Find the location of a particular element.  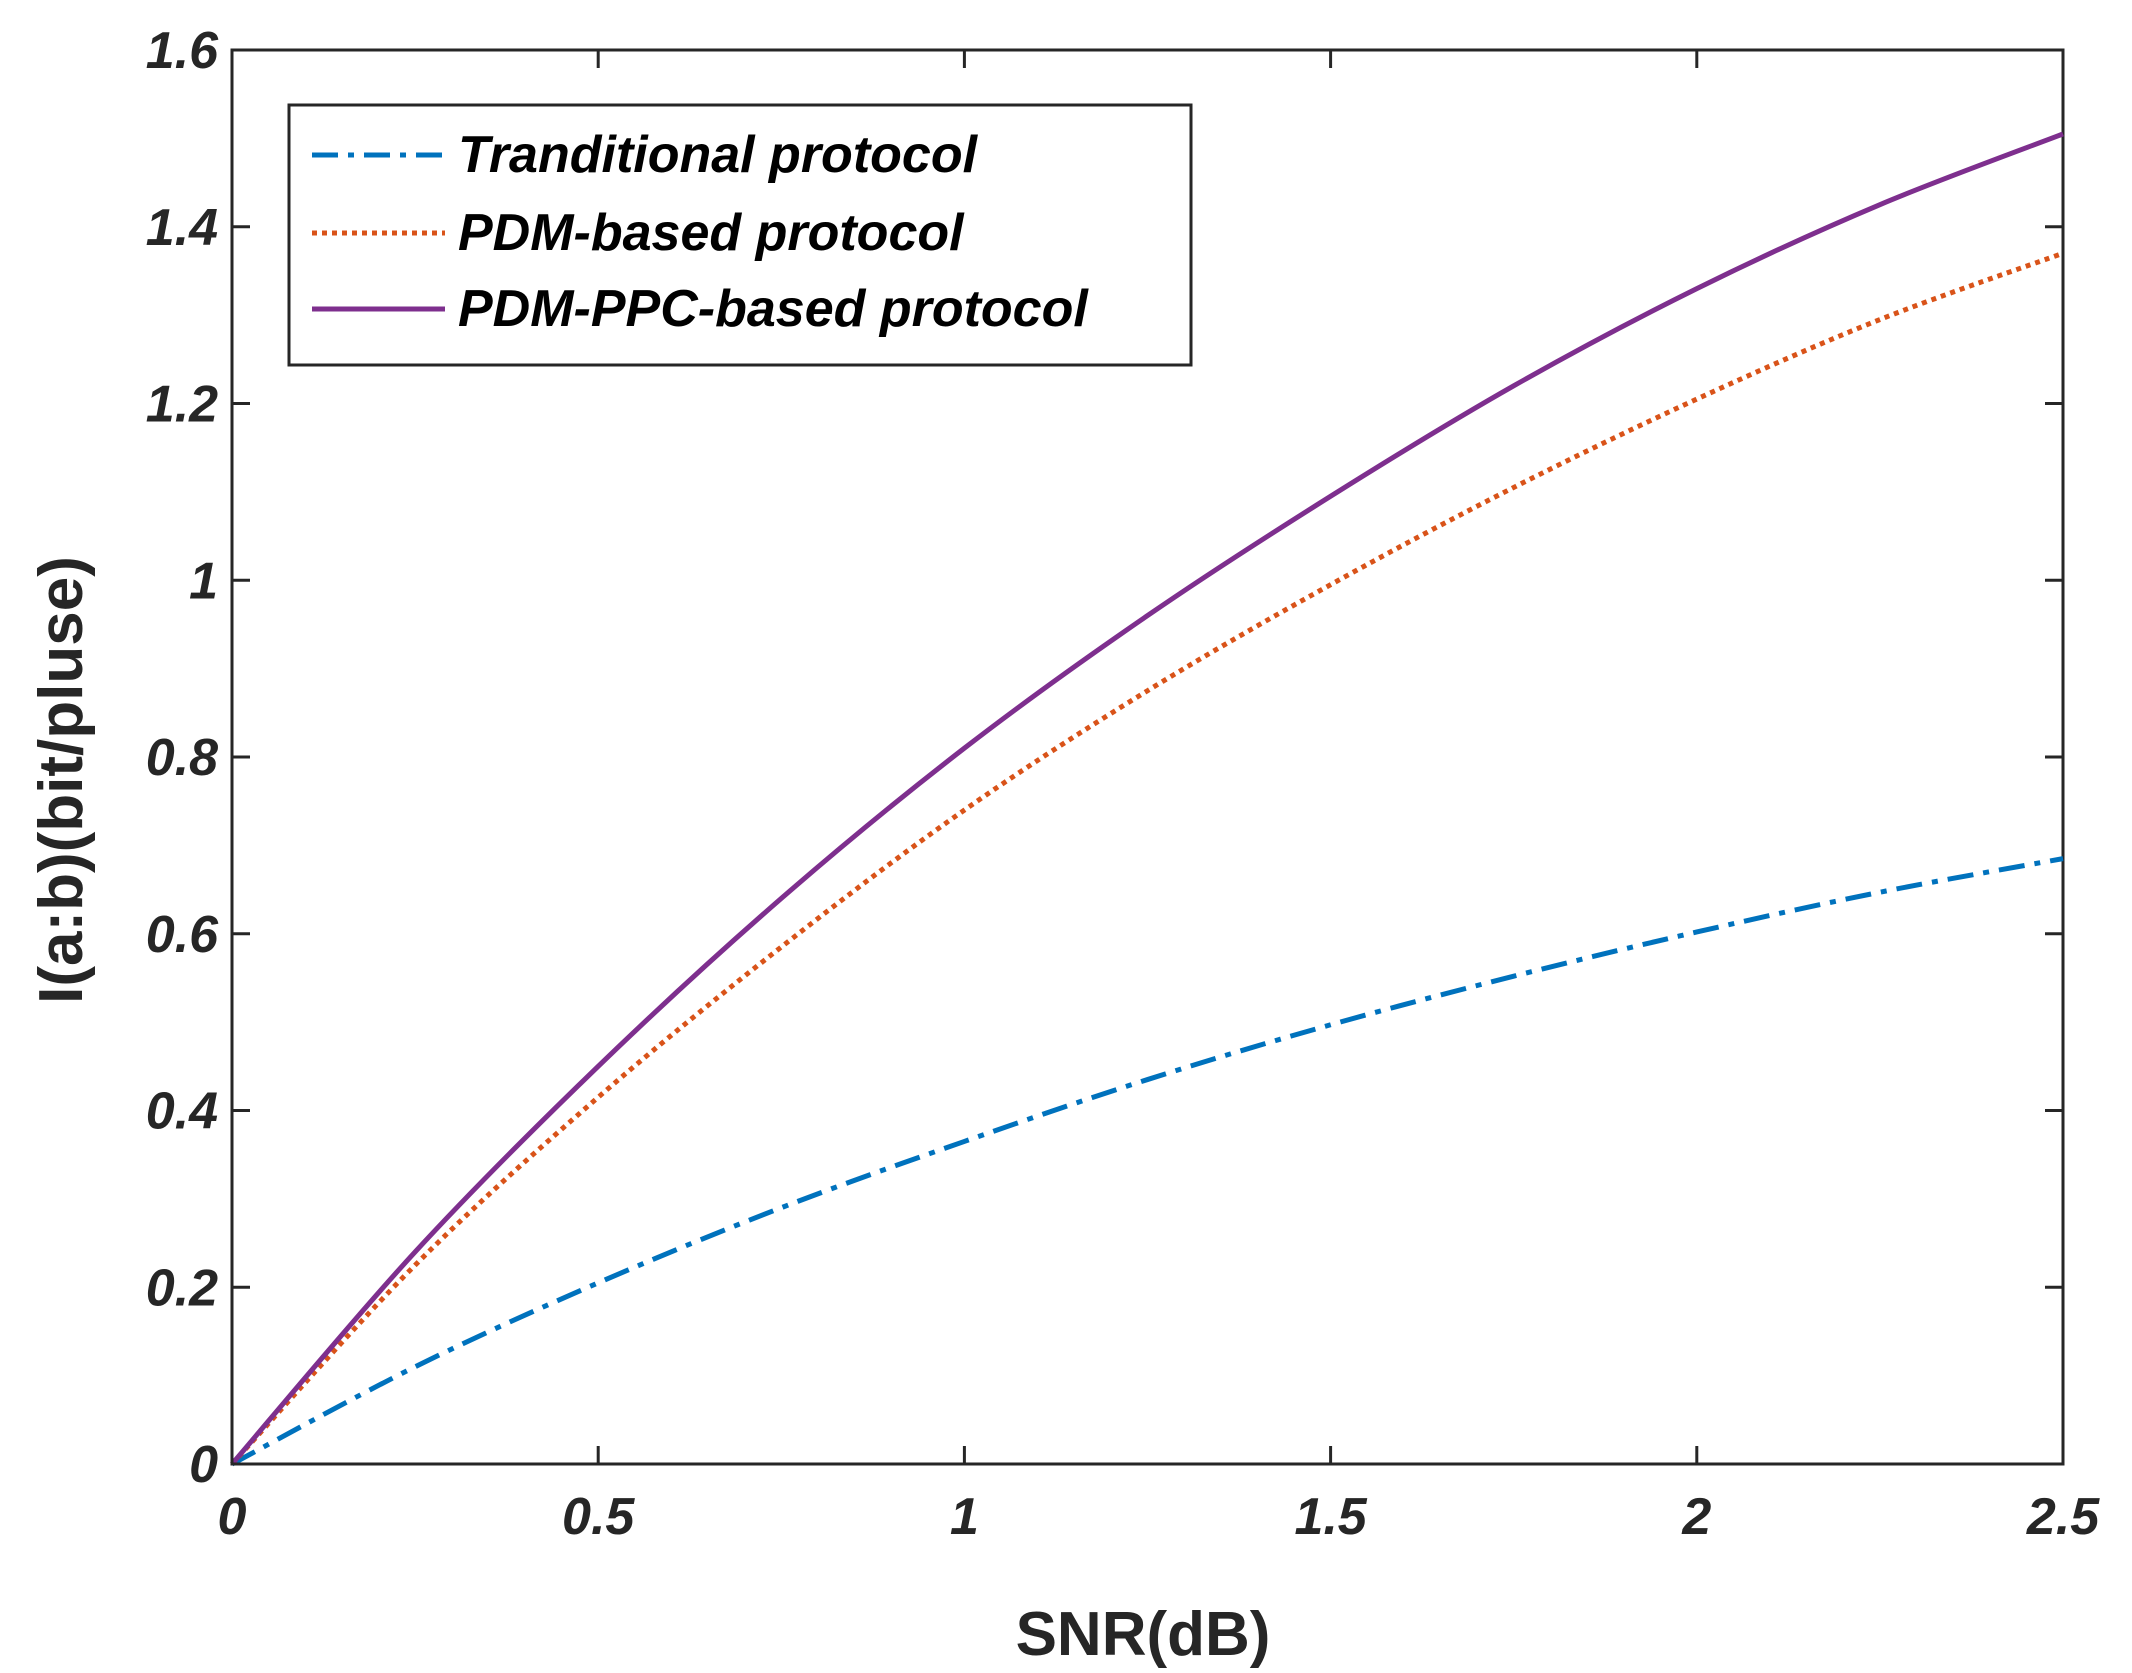

legend-label-tranditional: Tranditional protocol is located at coordinates (718, 155).